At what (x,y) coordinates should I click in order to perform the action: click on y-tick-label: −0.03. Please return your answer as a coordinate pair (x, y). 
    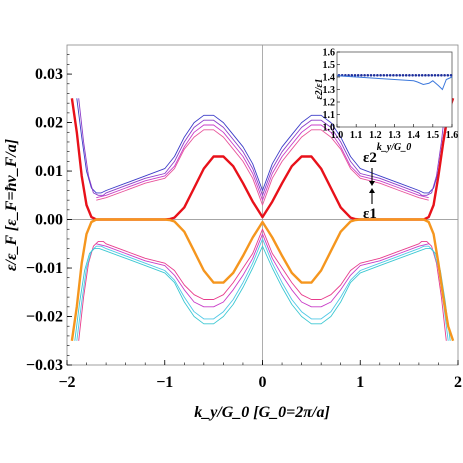
    Looking at the image, I should click on (44, 365).